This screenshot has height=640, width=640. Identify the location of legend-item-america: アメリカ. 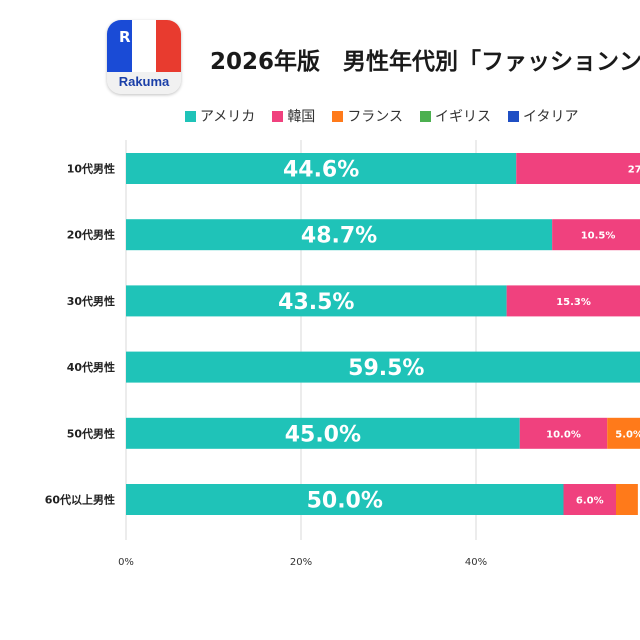
(220, 116).